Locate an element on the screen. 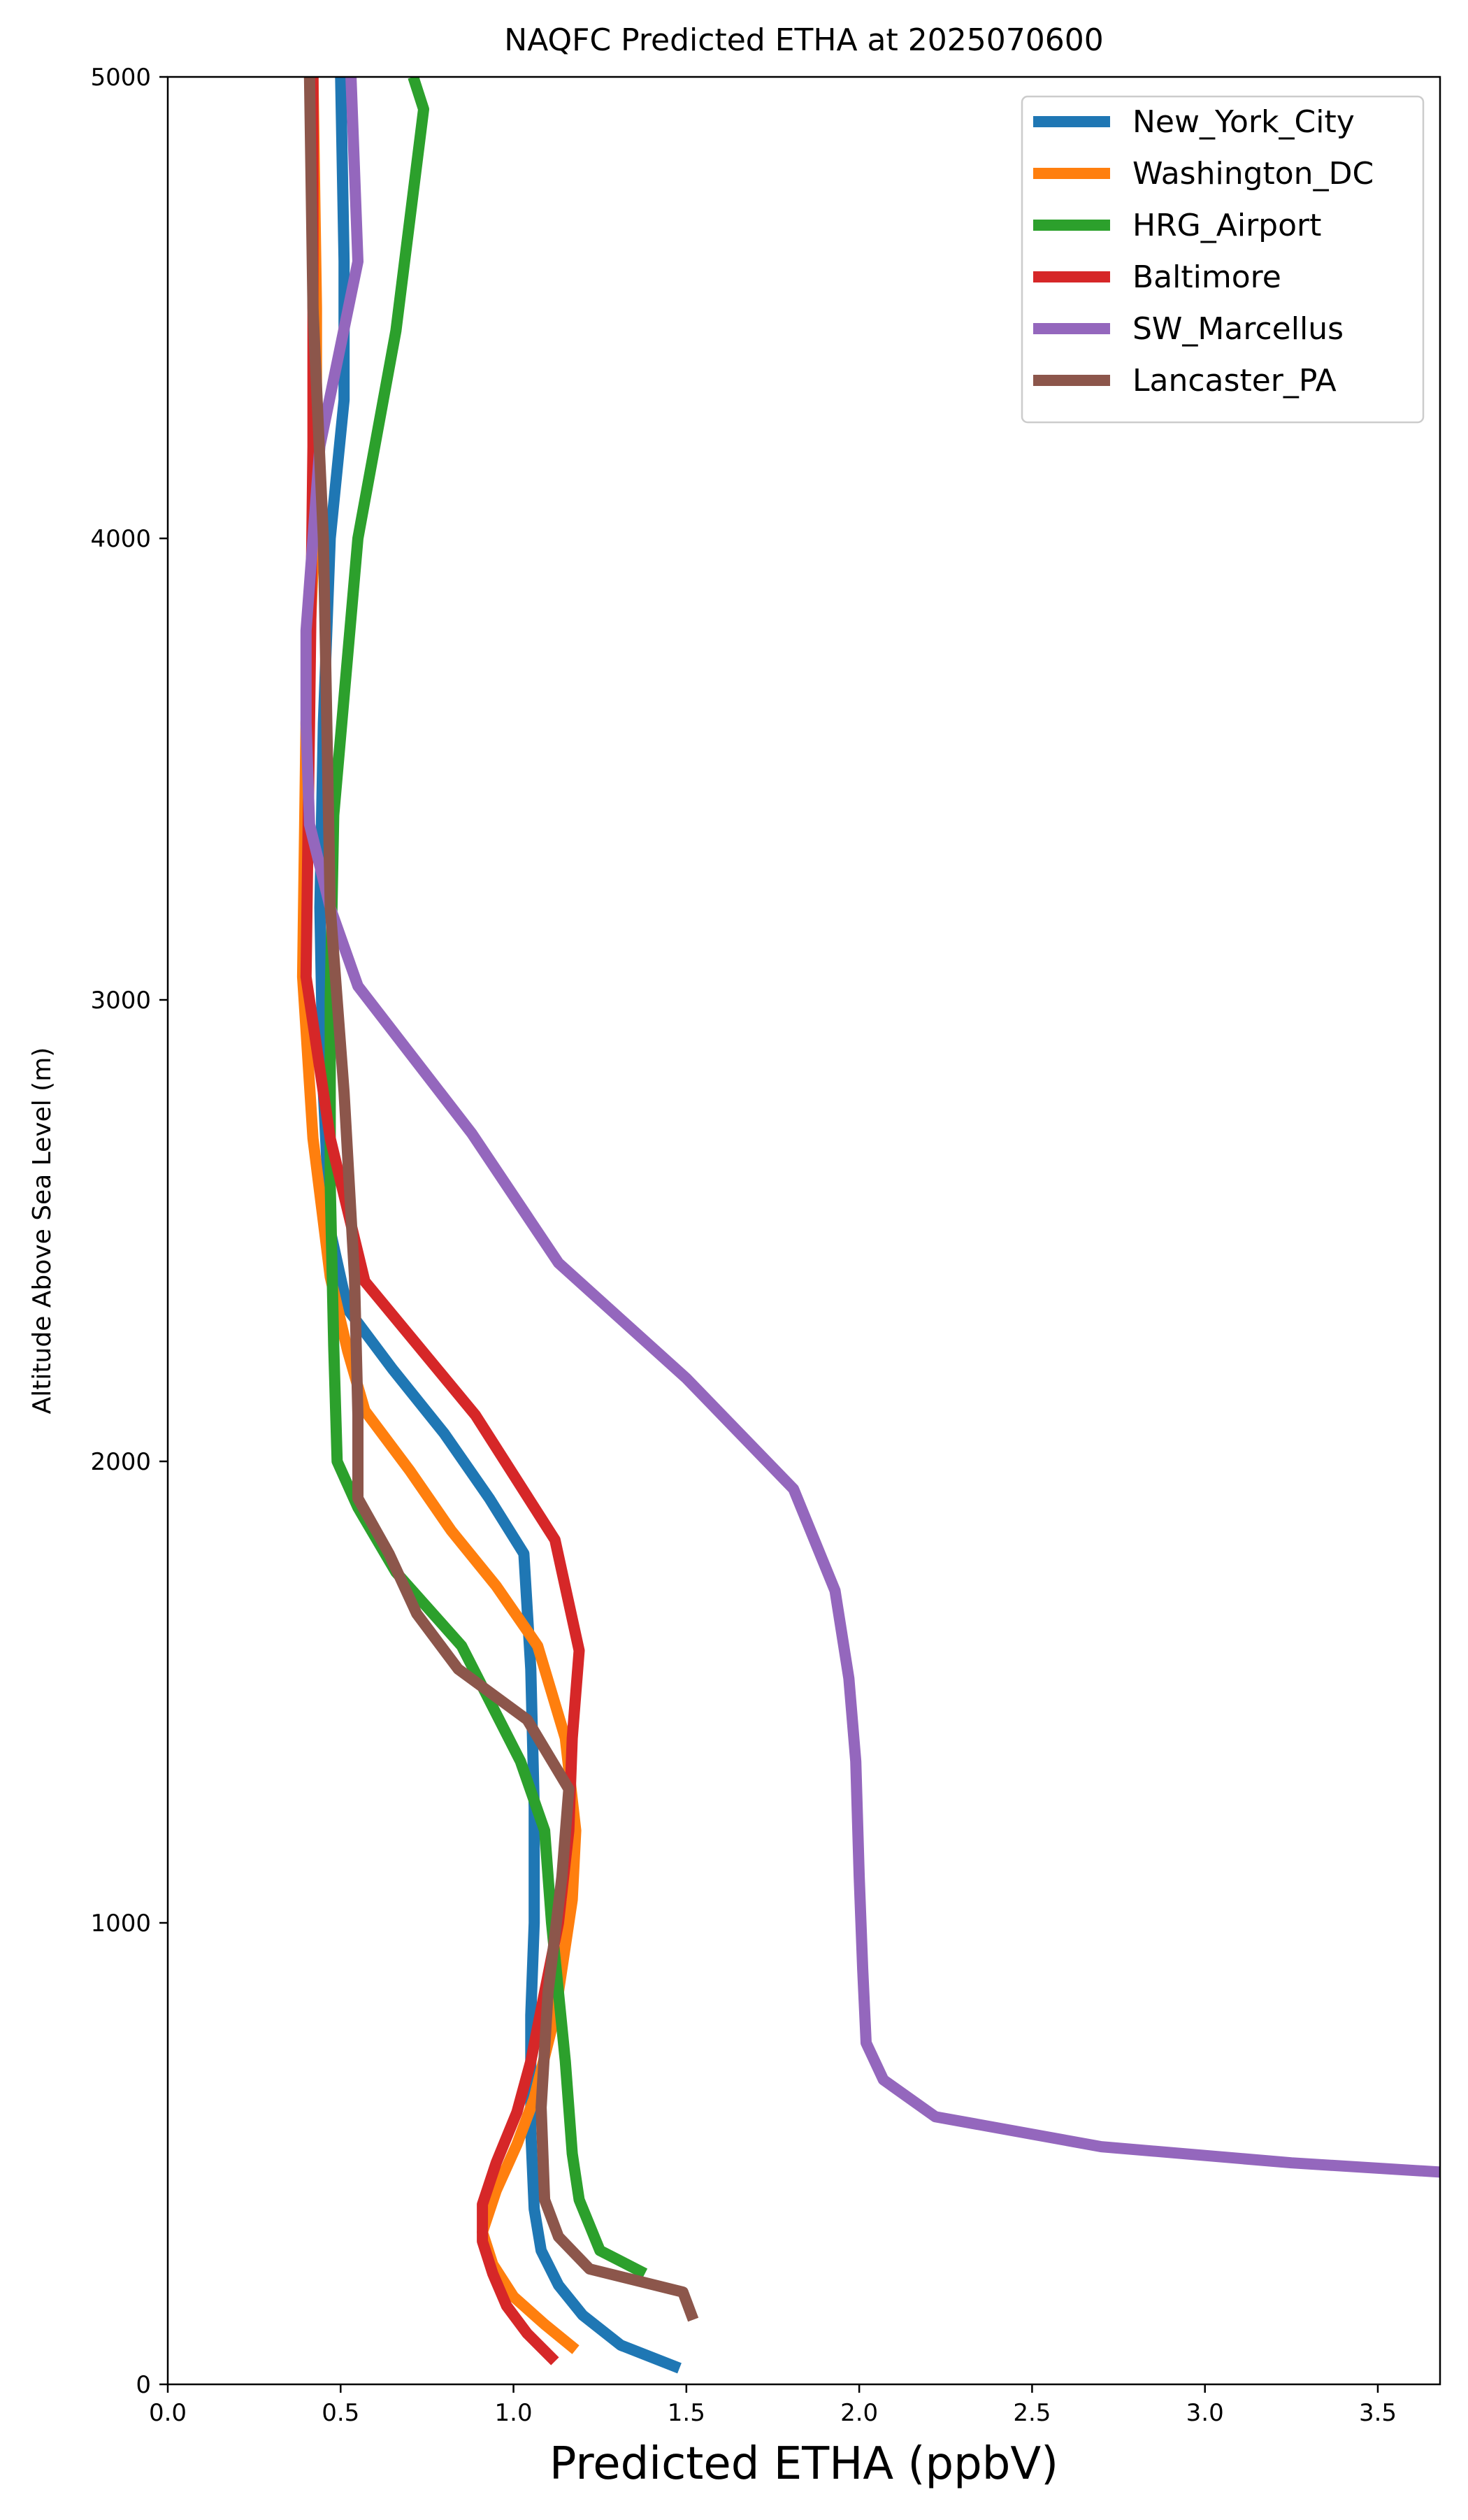 The width and height of the screenshot is (1468, 2520). y-axis-label: Altitude Above Sea Level (m) is located at coordinates (42, 1231).